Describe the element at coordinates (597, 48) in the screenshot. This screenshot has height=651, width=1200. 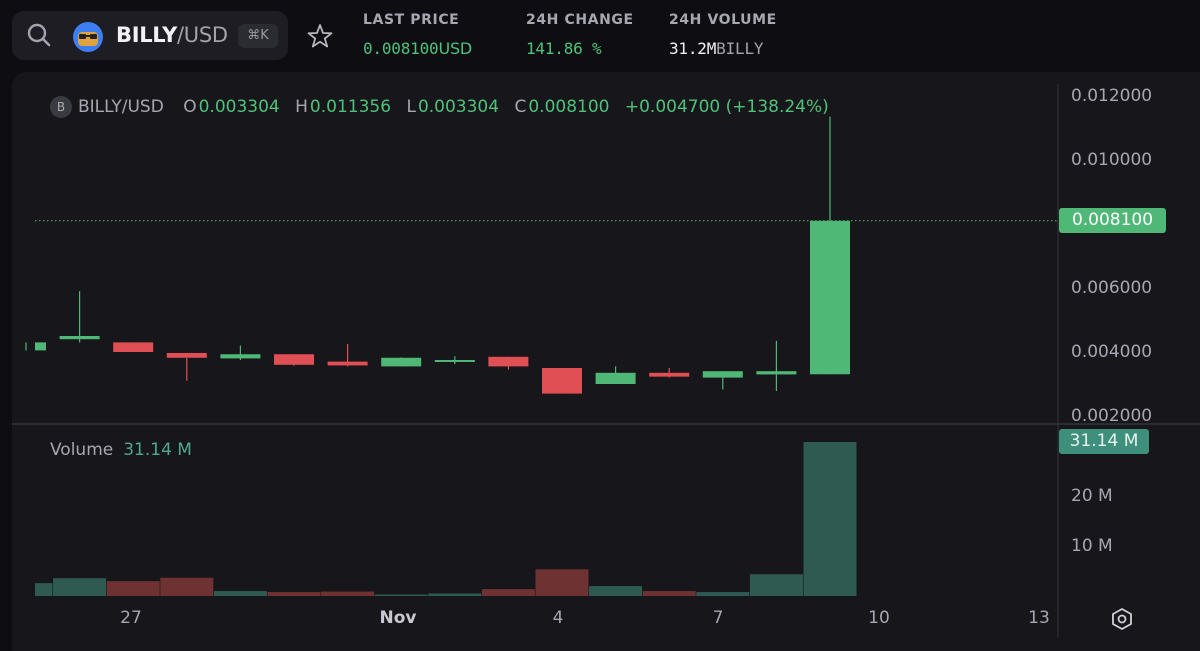
I see `change-24h-unit: %` at that location.